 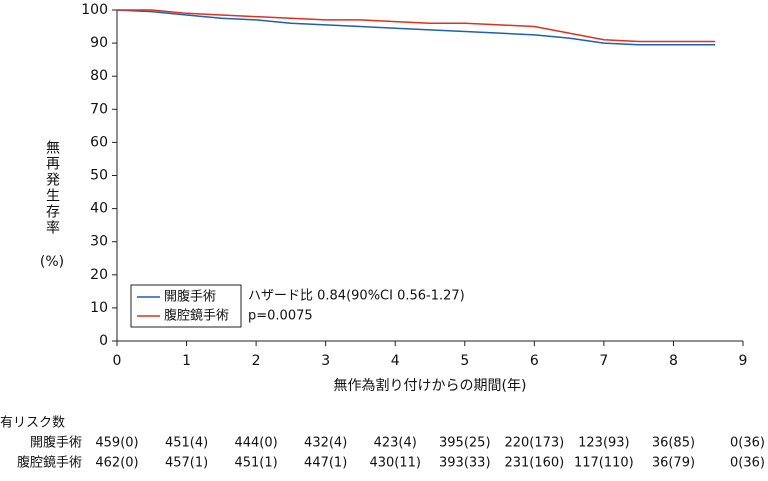 What do you see at coordinates (395, 463) in the screenshot?
I see `risk-value: 430(11)` at bounding box center [395, 463].